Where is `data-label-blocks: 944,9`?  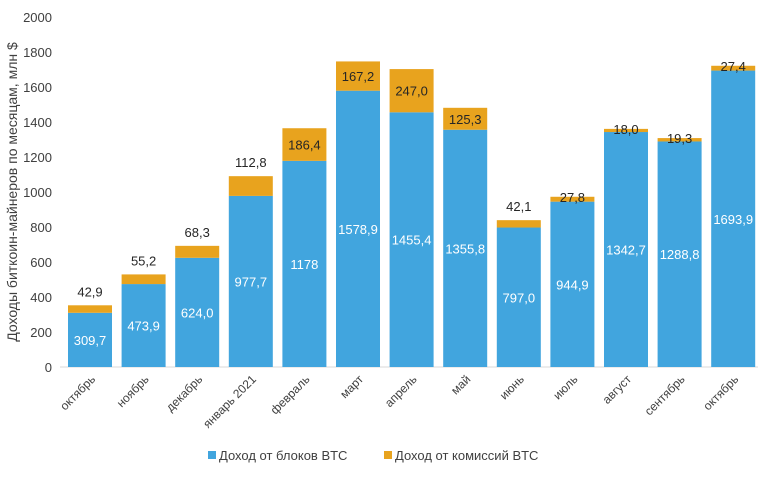
data-label-blocks: 944,9 is located at coordinates (572, 284).